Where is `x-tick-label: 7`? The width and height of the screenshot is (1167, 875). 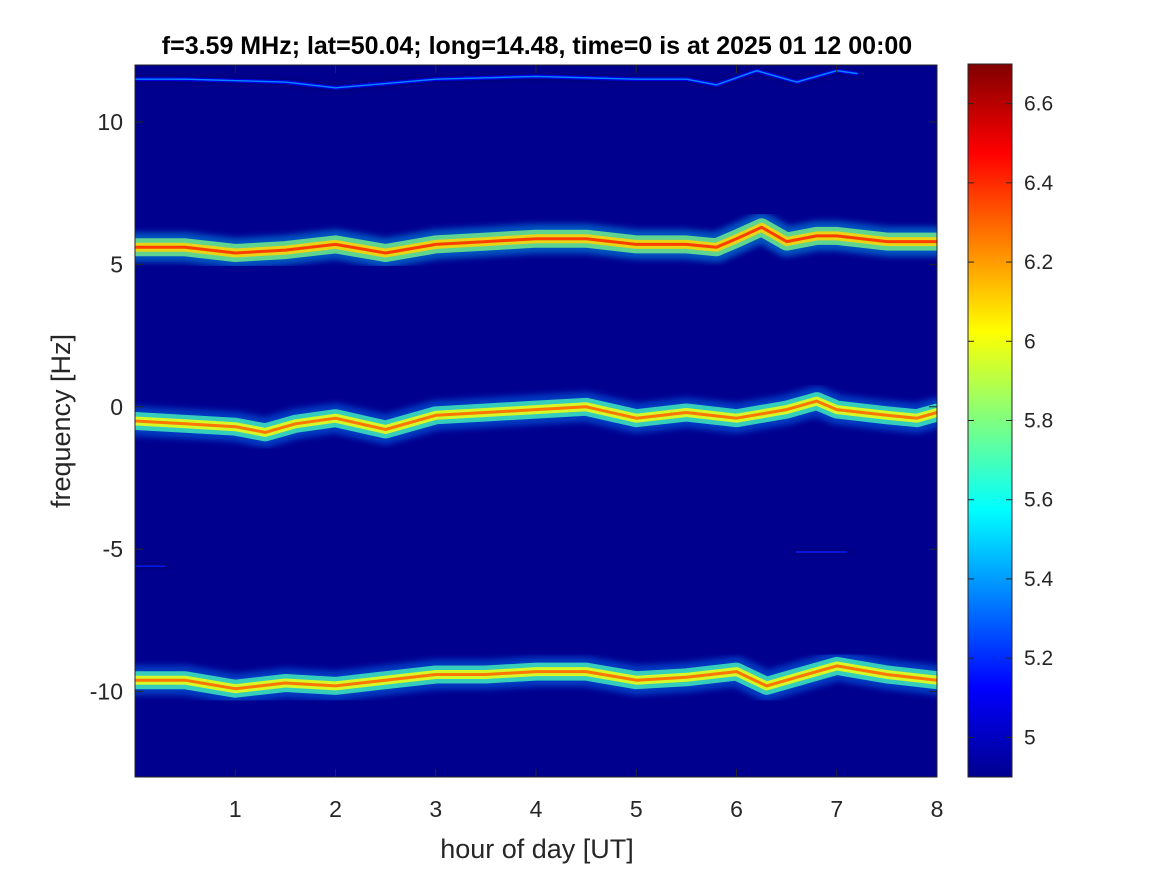 x-tick-label: 7 is located at coordinates (836, 809).